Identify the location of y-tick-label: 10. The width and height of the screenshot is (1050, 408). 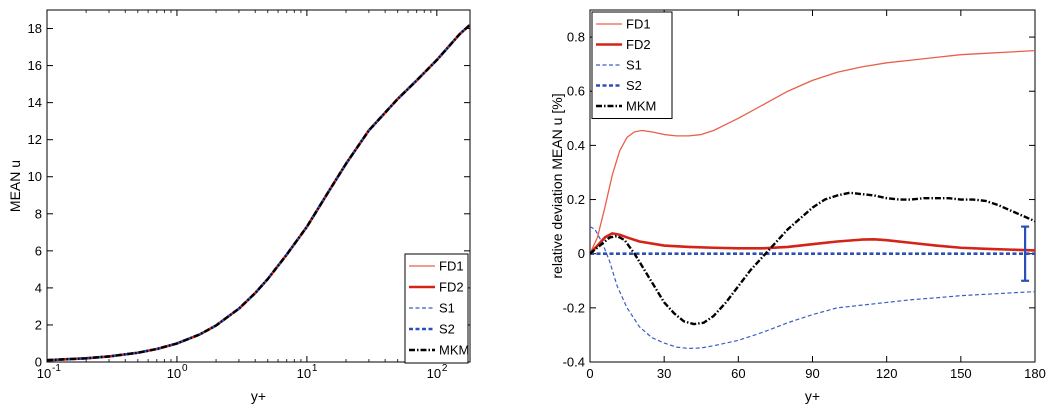
(35, 176).